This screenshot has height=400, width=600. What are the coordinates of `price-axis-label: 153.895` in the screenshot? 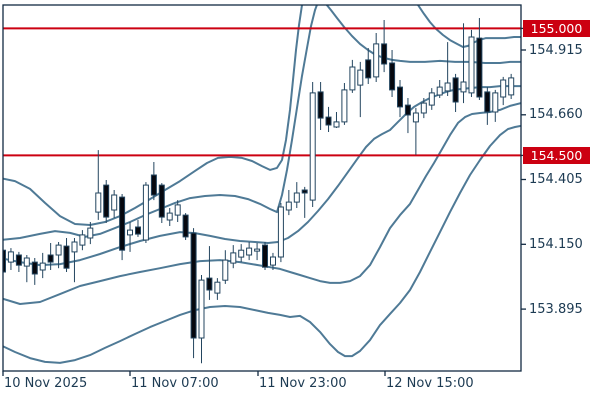 It's located at (556, 309).